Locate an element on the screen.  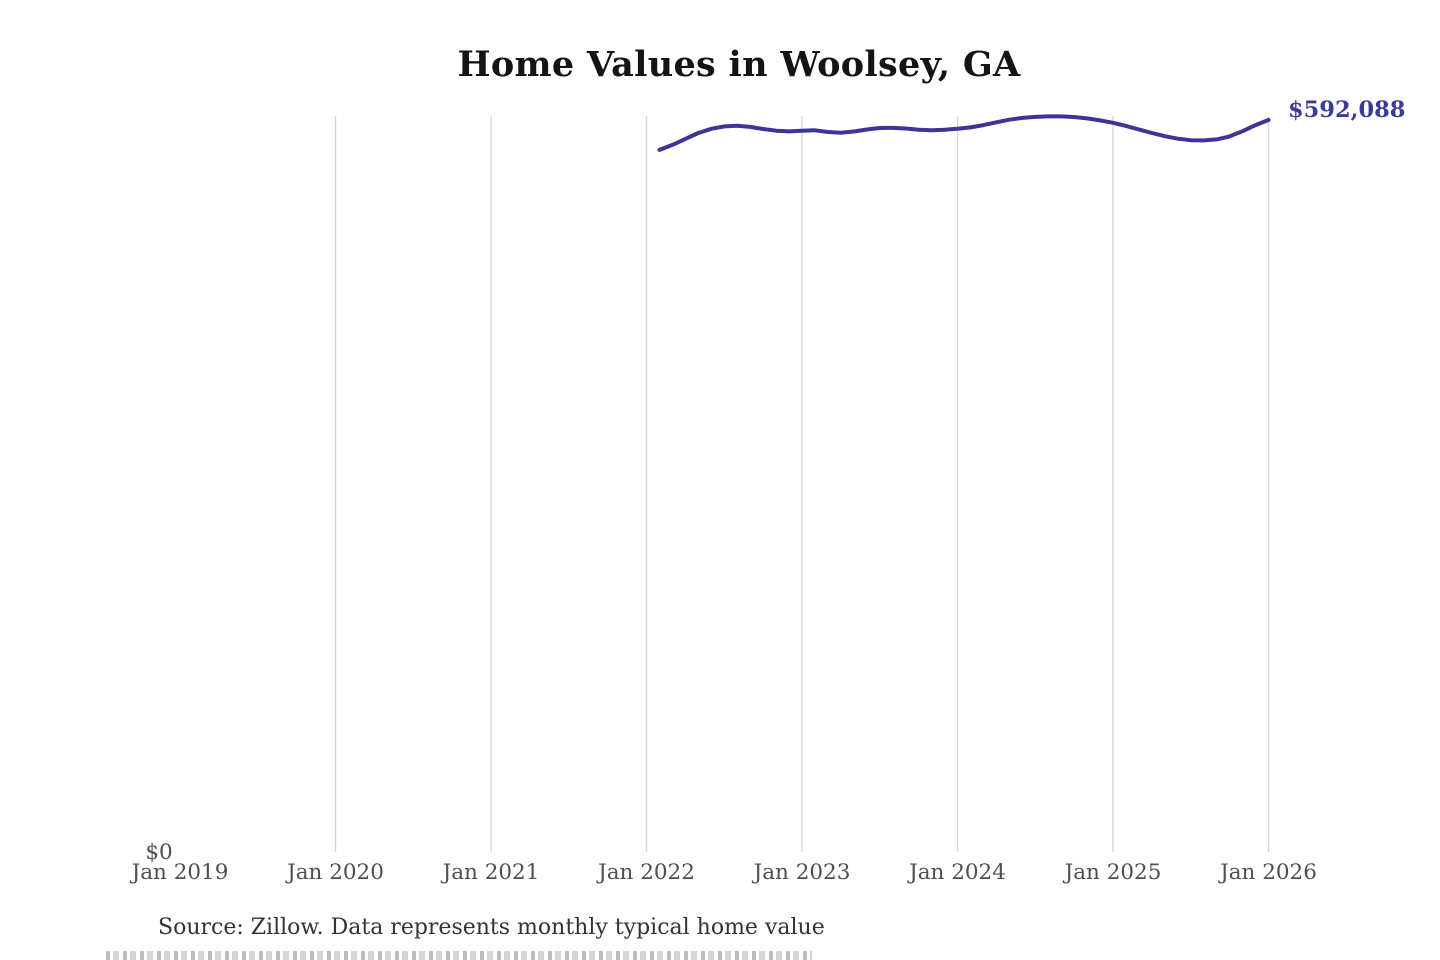
x-tick-label-2026: Jan 2026 is located at coordinates (1267, 872).